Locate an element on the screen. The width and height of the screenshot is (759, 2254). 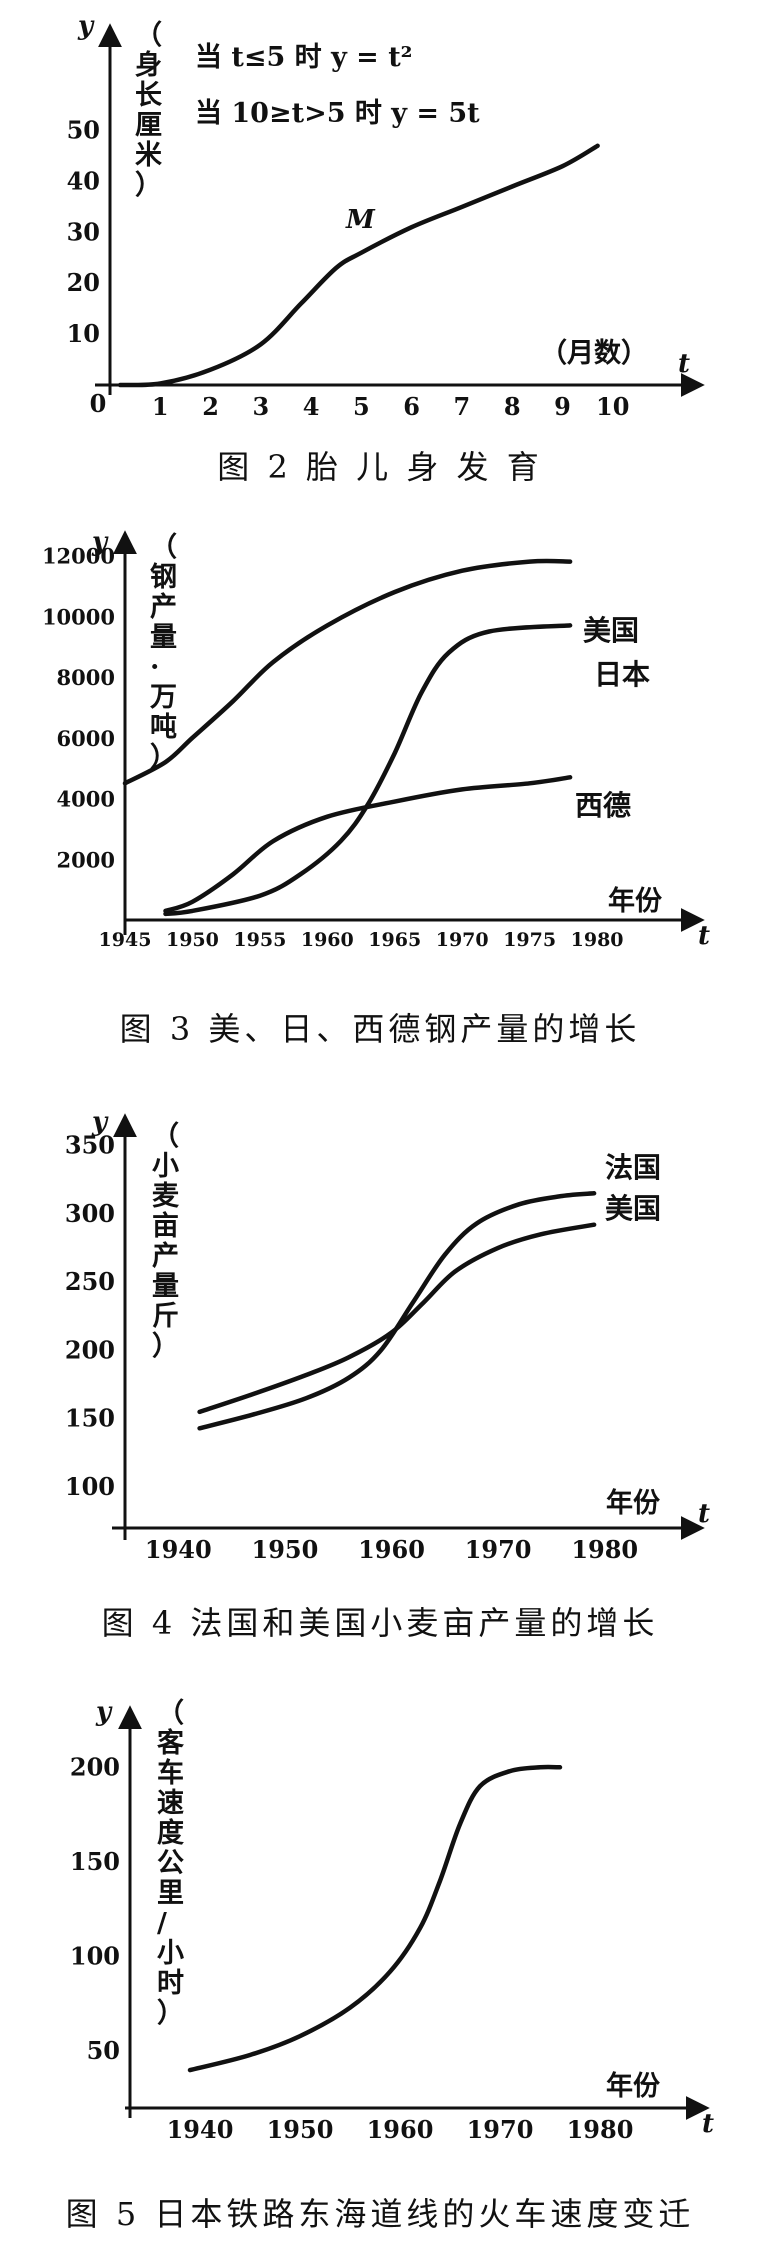
point-label-m: M is located at coordinates (360, 220).